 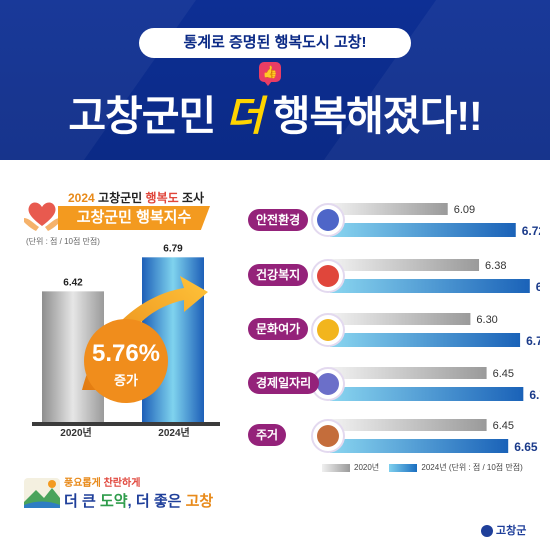 I want to click on bar-value-label: 6.42, so click(x=73, y=282).